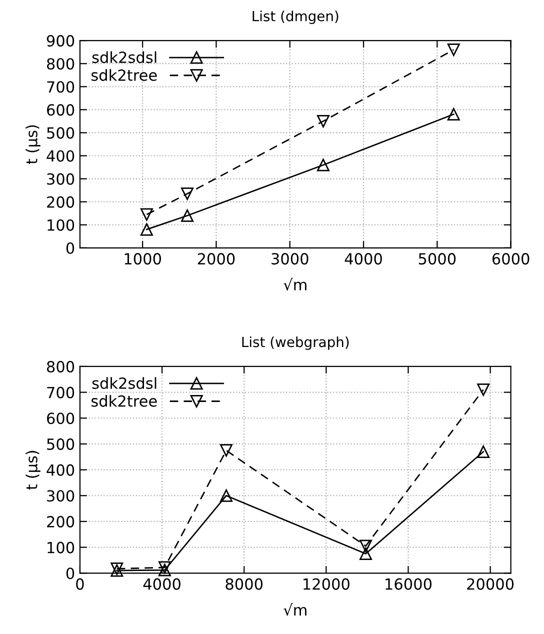 This screenshot has height=634, width=544. Describe the element at coordinates (142, 259) in the screenshot. I see `x-tick-label: 1000` at that location.